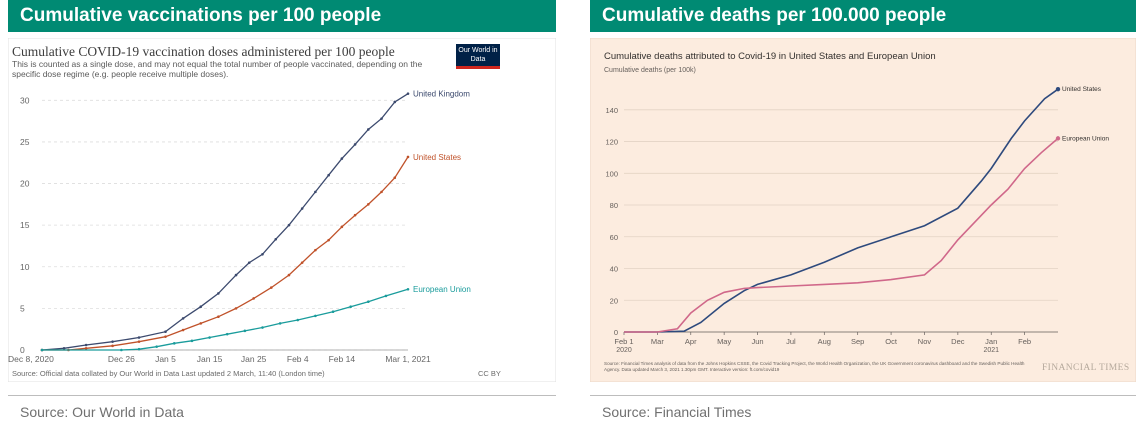 The image size is (1144, 429). What do you see at coordinates (624, 350) in the screenshot?
I see `x-tick-year: 2020` at bounding box center [624, 350].